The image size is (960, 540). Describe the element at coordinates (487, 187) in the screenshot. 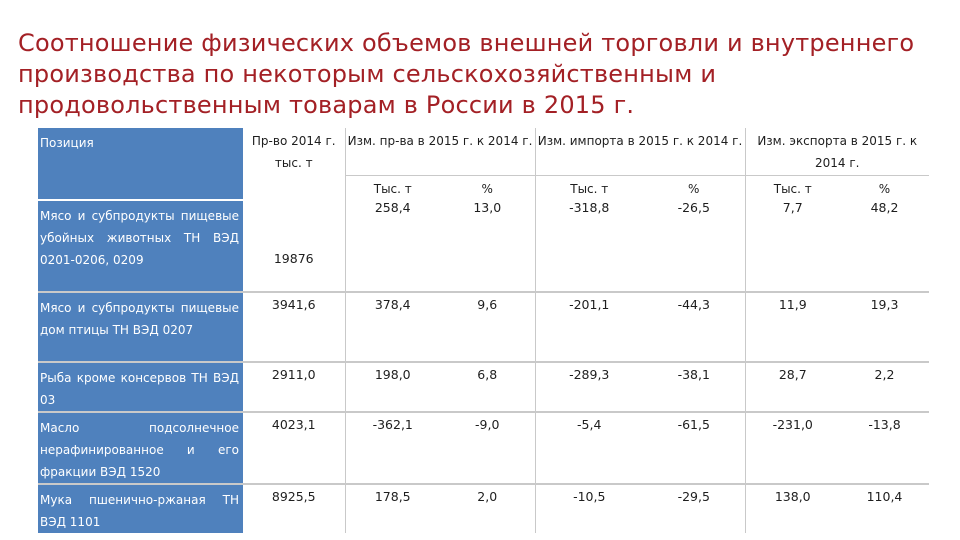

I see `subheader-prod-pct: %` at that location.